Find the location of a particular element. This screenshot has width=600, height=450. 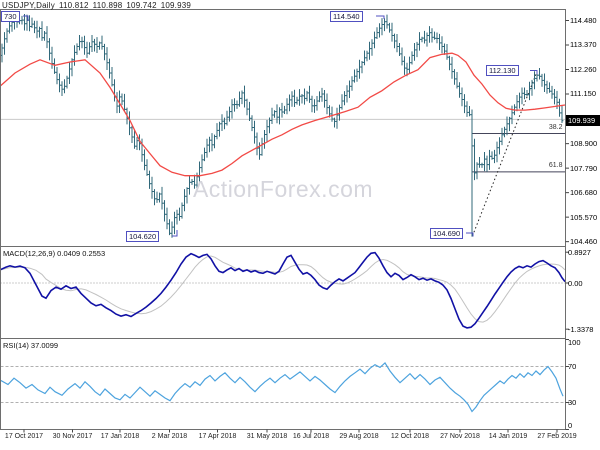

ohlc-high: 110.898 is located at coordinates (107, 5).